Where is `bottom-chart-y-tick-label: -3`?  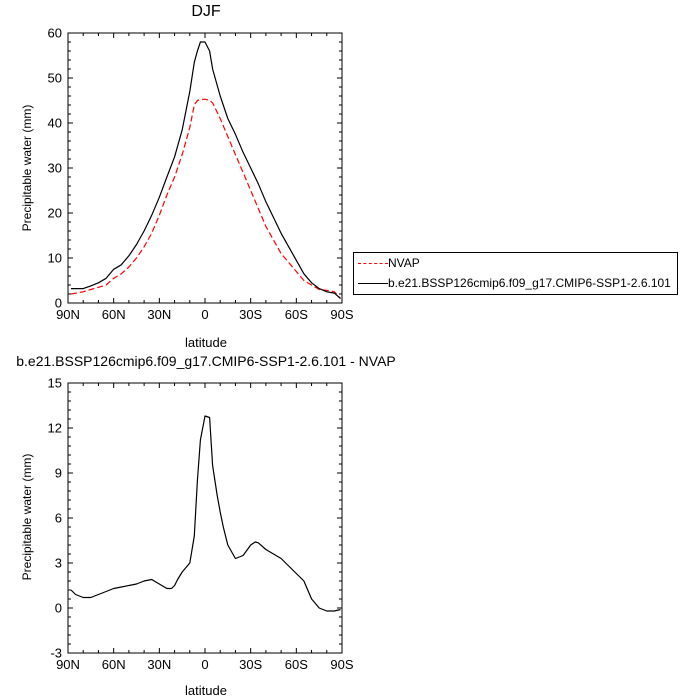 bottom-chart-y-tick-label: -3 is located at coordinates (56, 653).